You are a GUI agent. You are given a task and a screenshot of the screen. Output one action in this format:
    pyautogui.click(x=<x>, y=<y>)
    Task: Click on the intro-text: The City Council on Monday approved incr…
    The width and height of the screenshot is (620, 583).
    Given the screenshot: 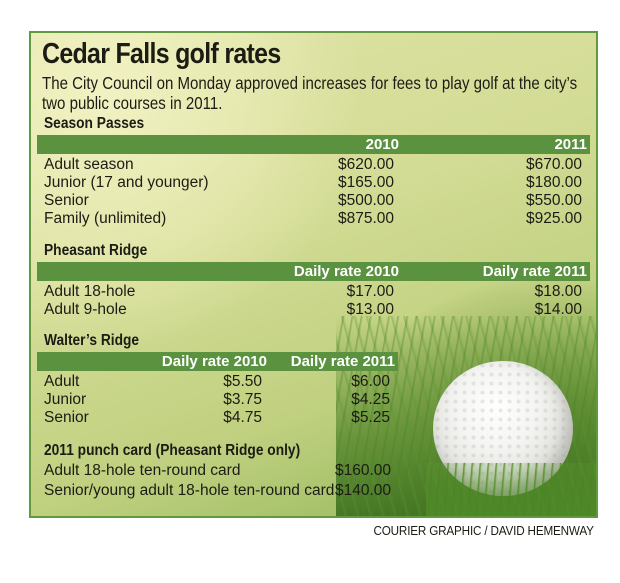 What is the action you would take?
    pyautogui.click(x=310, y=93)
    